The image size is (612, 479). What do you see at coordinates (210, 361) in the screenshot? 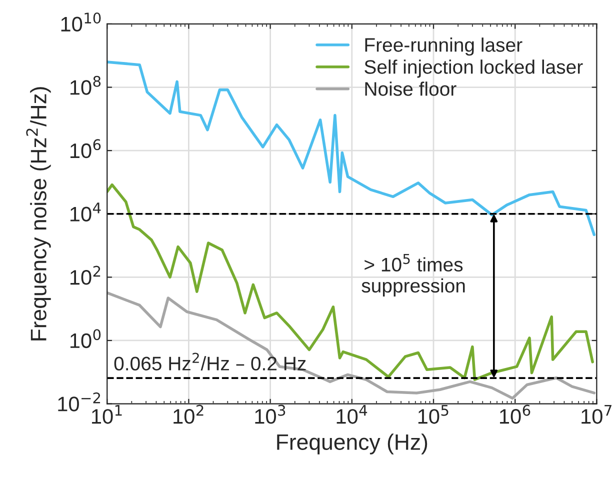
I see `ref-line-label: 0.065 Hz$^{2}$/Hz – 0.2 Hz` at bounding box center [210, 361].